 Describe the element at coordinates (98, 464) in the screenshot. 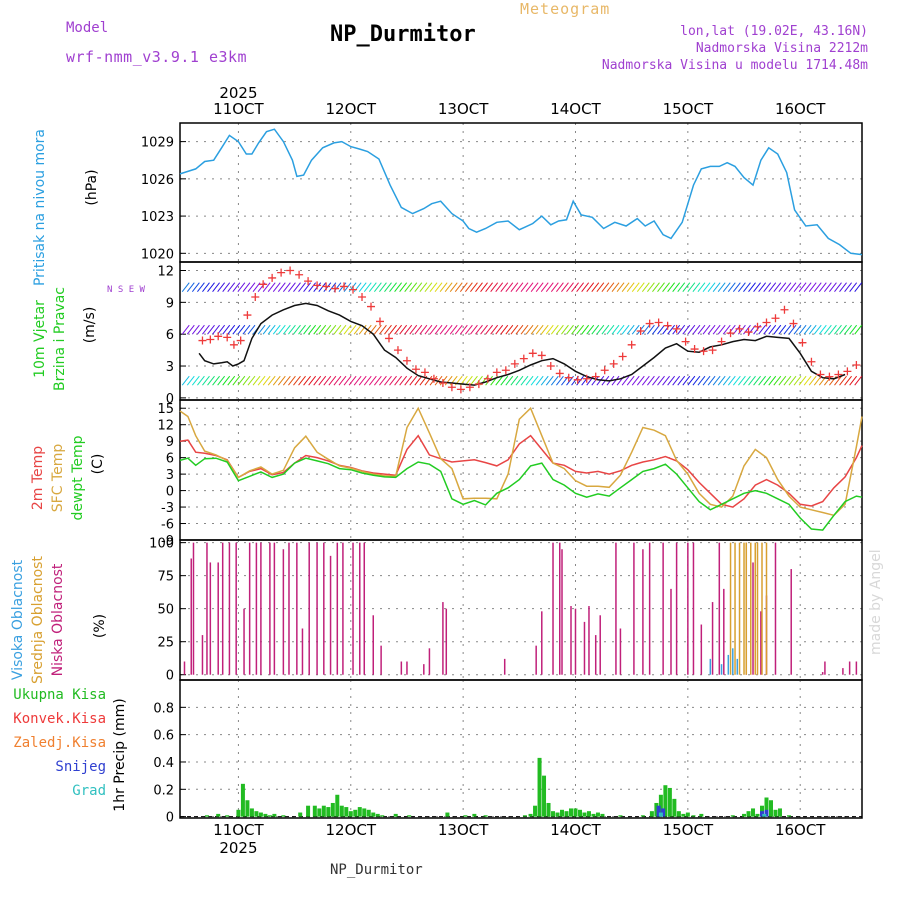

I see `temp-yunit: (C)` at that location.